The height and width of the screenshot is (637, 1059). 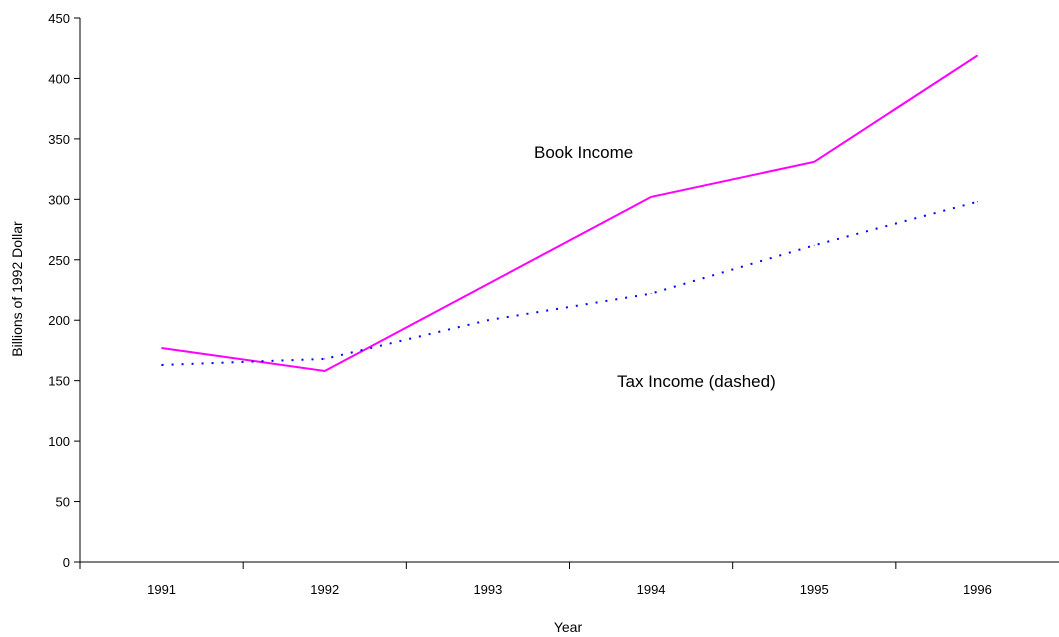 What do you see at coordinates (161, 589) in the screenshot?
I see `x-tick-label: 1991` at bounding box center [161, 589].